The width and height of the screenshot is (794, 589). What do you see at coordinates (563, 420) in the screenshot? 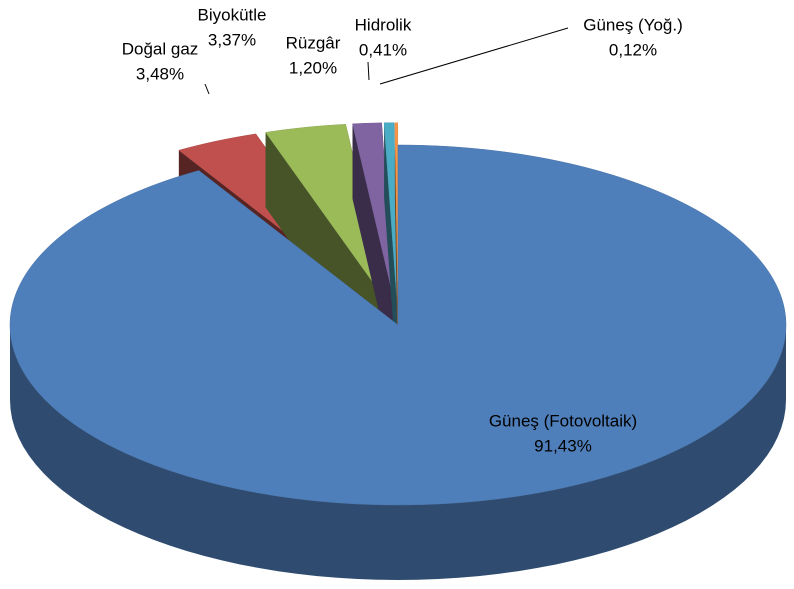
I see `slice-label: Güneş (Fotovoltaik)` at bounding box center [563, 420].